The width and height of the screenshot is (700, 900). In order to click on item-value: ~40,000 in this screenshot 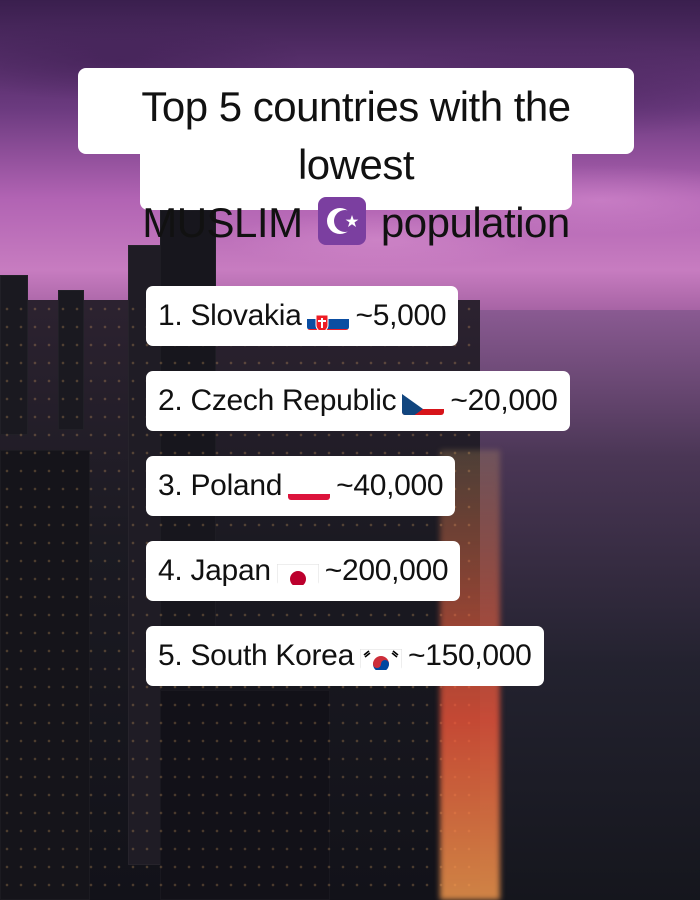, I will do `click(390, 485)`.